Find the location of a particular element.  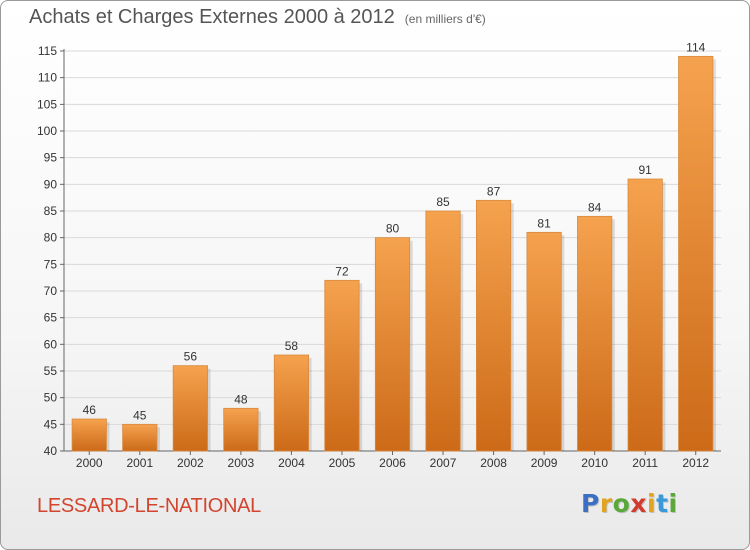

bar-value-label: 80 is located at coordinates (393, 229).